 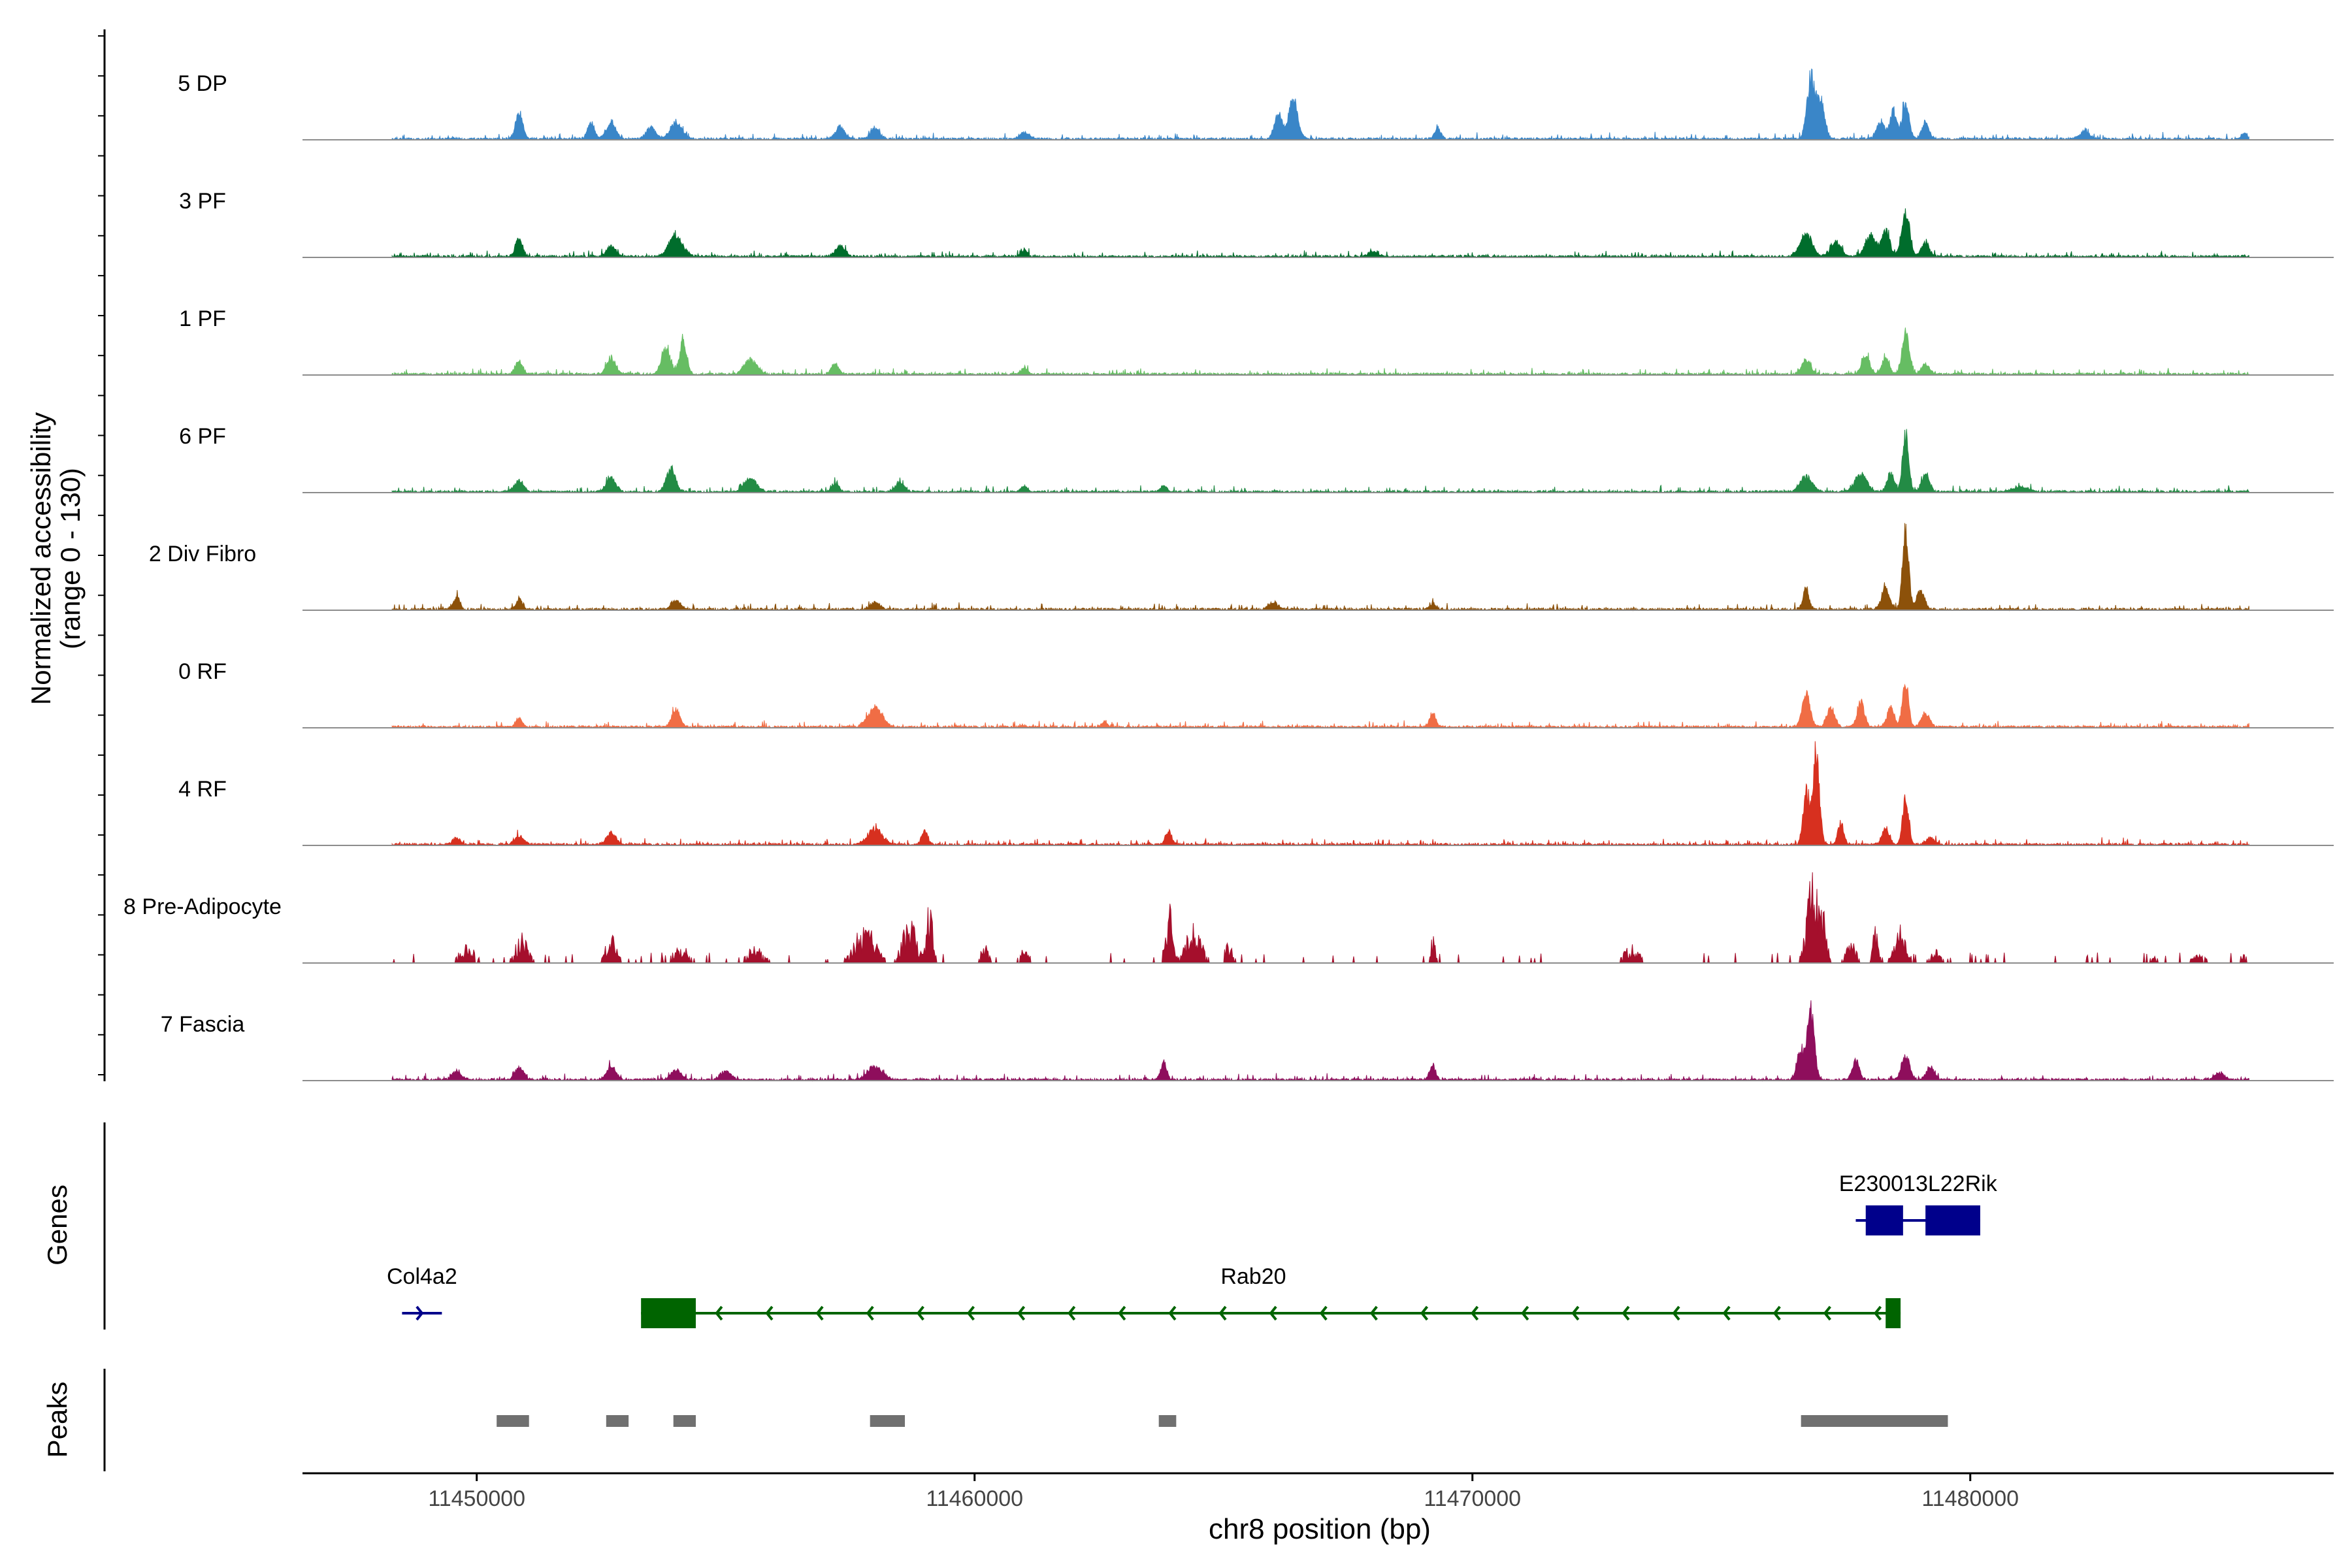 I want to click on track-3-pf: 3 PF, so click(x=1256, y=224).